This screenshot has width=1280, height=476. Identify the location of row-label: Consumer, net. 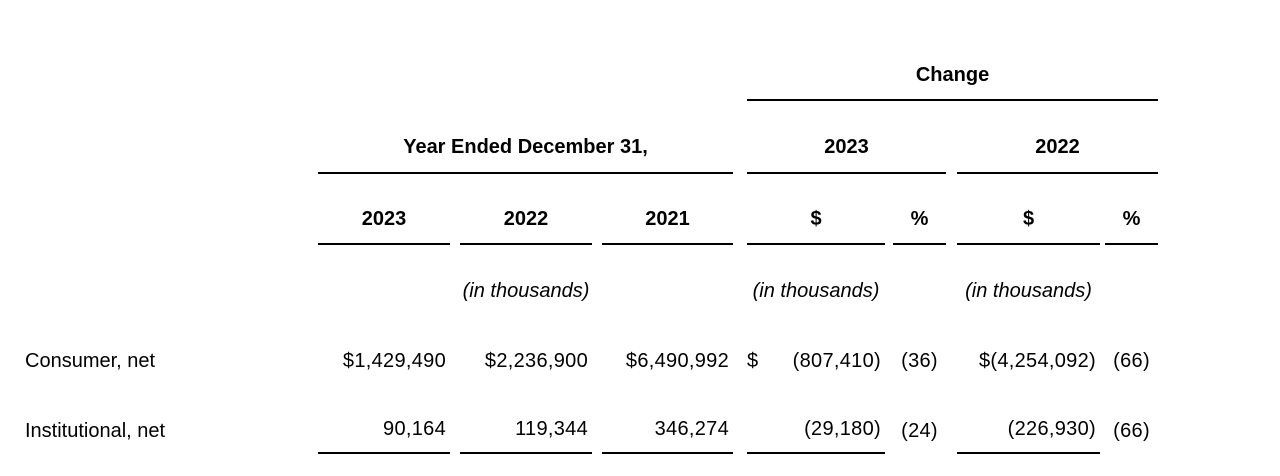
(90, 361).